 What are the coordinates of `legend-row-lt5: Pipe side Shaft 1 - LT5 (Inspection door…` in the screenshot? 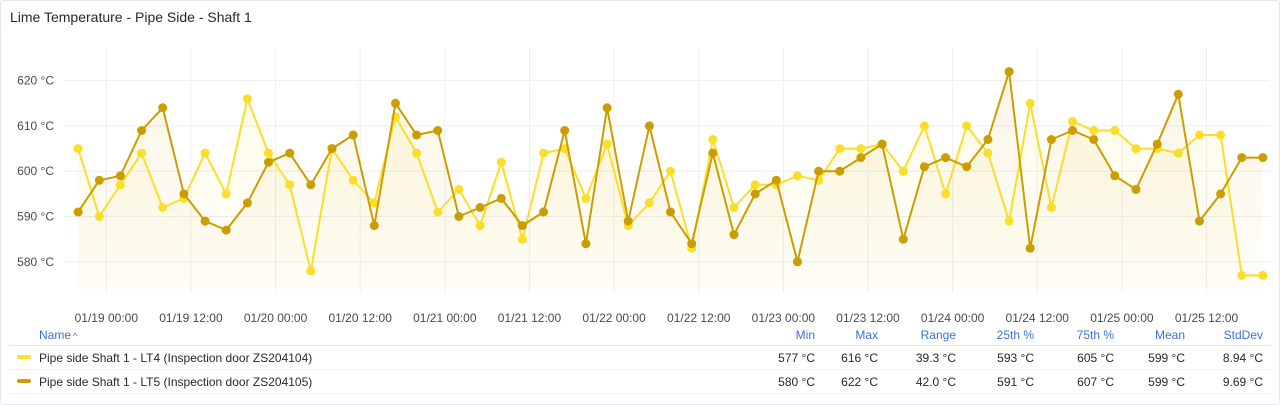 It's located at (640, 381).